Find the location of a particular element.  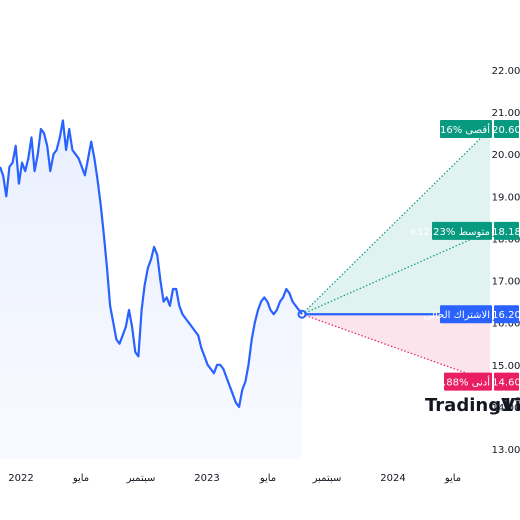

forecast-tag-current-value-box is located at coordinates (506, 314).